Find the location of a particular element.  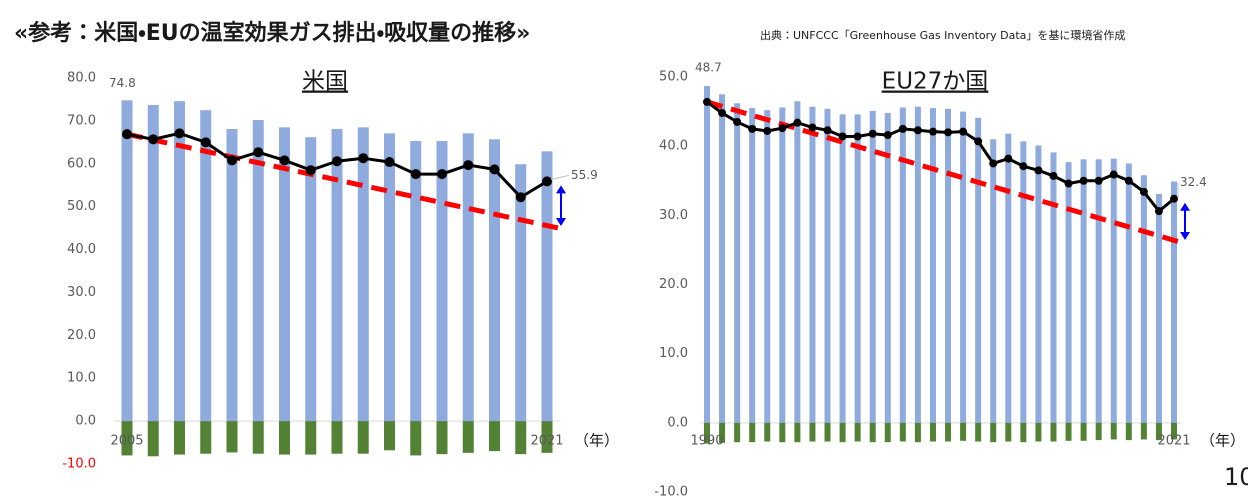

x-axis-label: （年） is located at coordinates (596, 441).